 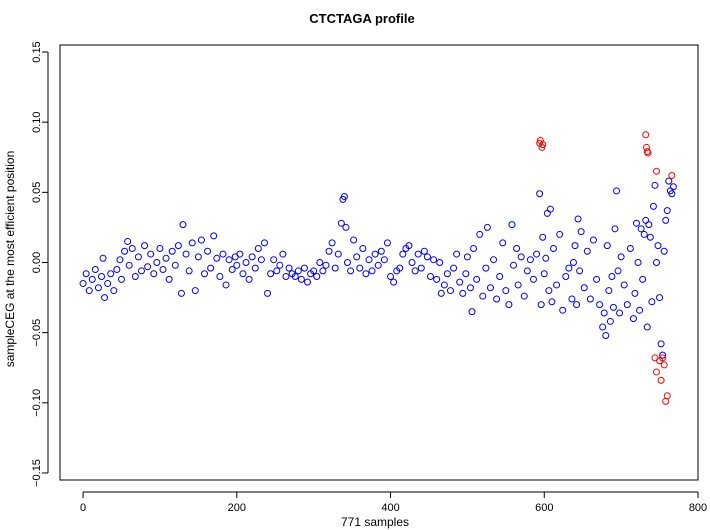 I want to click on y-tick-label: −0.05, so click(x=37, y=333).